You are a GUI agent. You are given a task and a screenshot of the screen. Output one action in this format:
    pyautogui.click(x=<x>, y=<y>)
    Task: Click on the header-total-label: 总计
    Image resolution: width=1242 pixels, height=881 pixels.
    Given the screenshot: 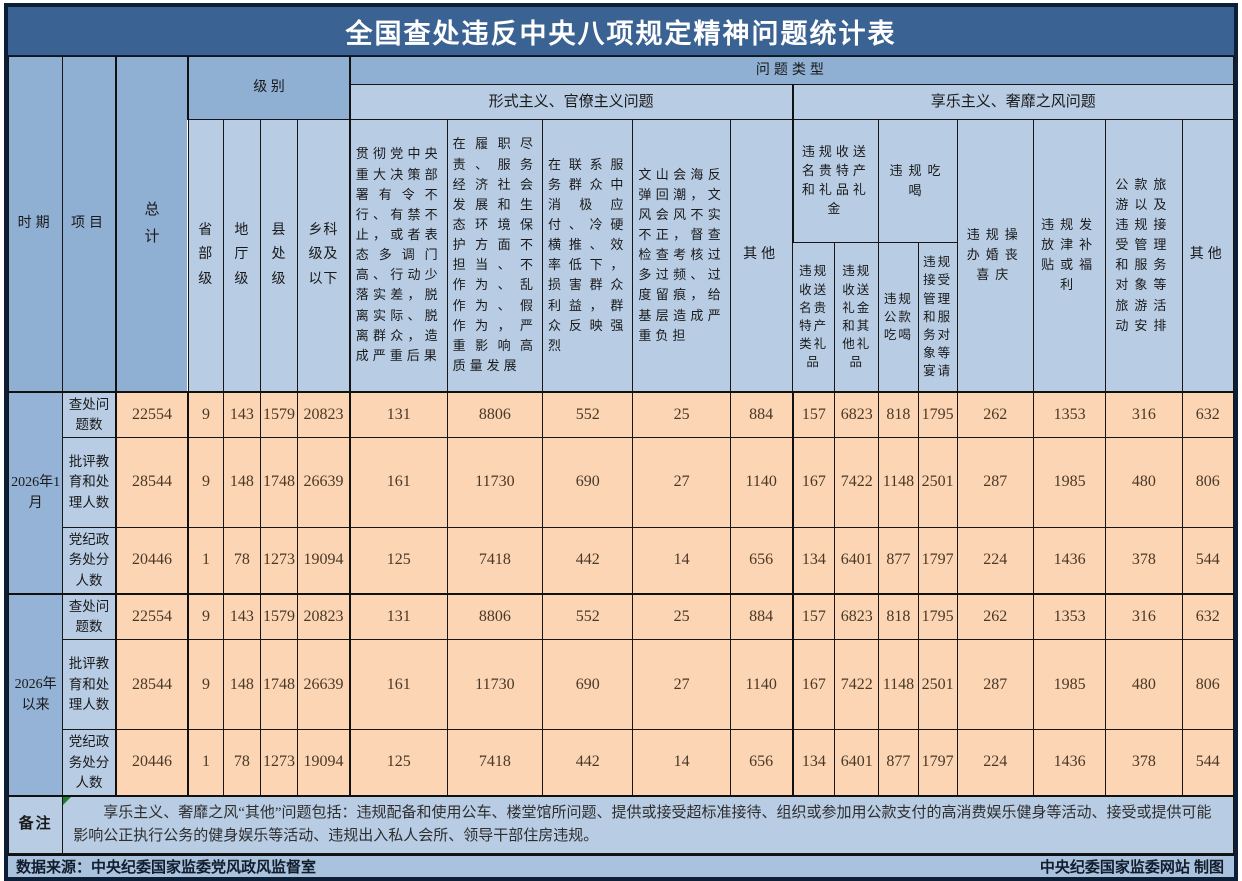 What is the action you would take?
    pyautogui.click(x=152, y=223)
    